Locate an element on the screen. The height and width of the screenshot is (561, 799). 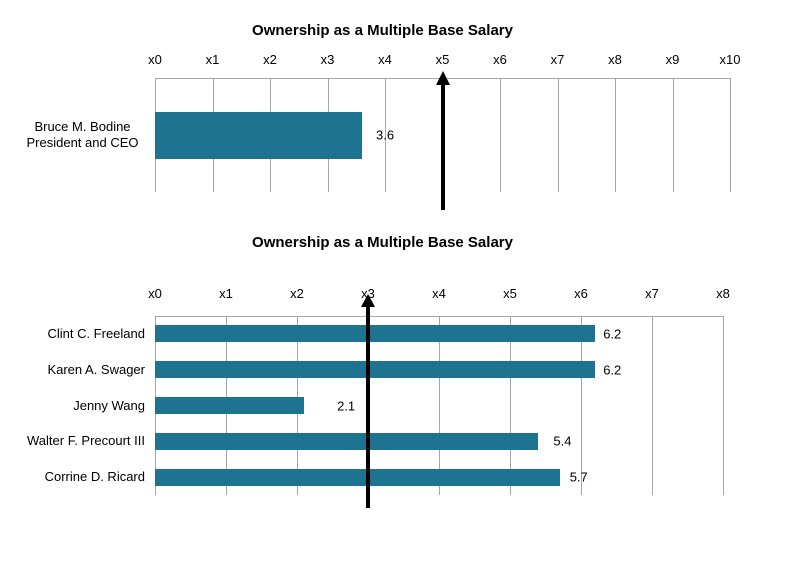
bar-value-label: 5.7 is located at coordinates (578, 477).